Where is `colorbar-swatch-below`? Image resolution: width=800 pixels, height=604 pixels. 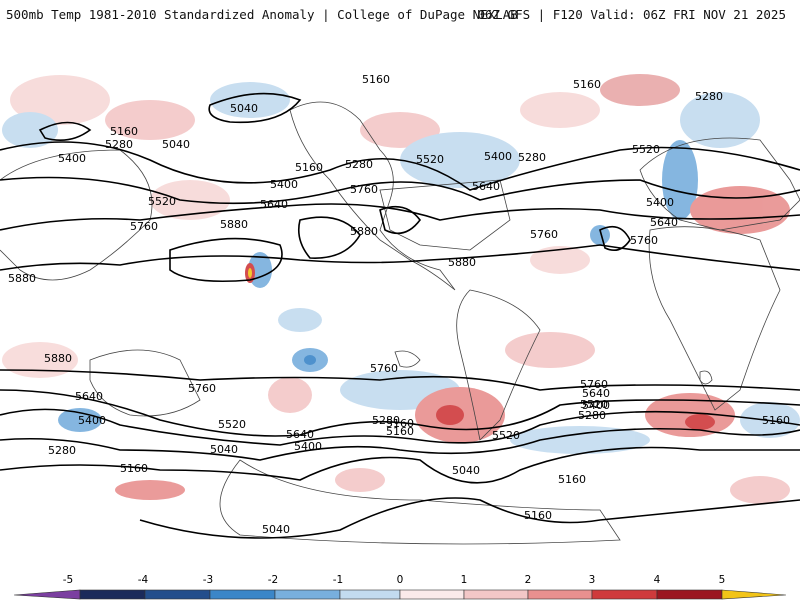 colorbar-swatch-below is located at coordinates (47, 594).